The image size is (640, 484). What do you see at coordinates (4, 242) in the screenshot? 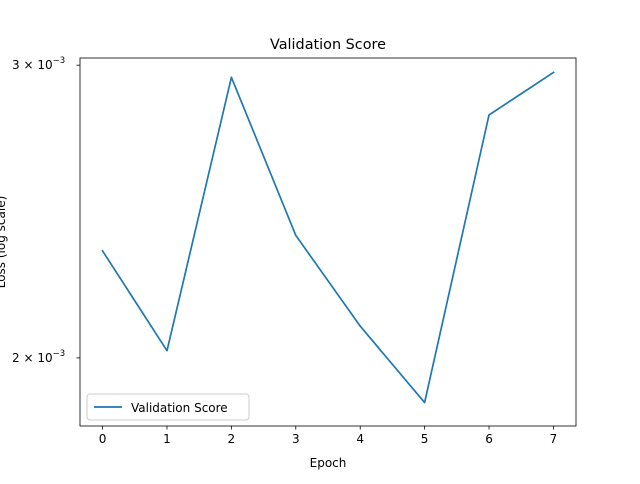
I see `y-axis-label: Loss (log scale)` at bounding box center [4, 242].